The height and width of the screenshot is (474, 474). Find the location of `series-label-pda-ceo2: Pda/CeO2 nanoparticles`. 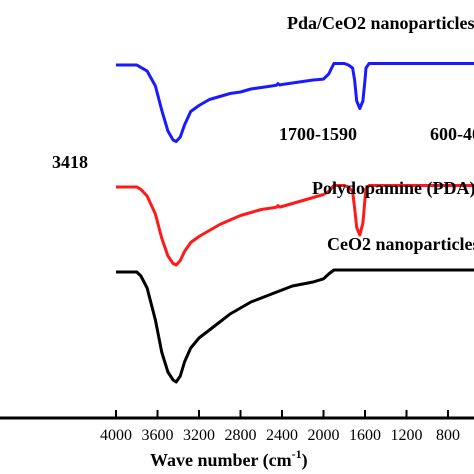

series-label-pda-ceo2: Pda/CeO2 nanoparticles is located at coordinates (380, 23).